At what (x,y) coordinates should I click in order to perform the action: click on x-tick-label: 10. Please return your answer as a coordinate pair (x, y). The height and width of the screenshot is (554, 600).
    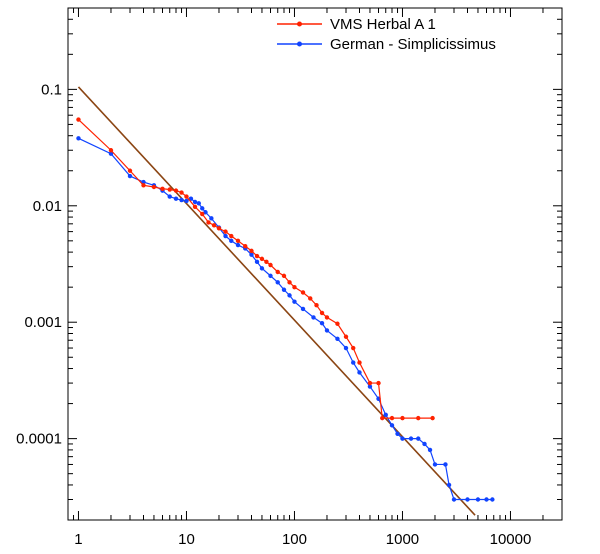
    Looking at the image, I should click on (186, 539).